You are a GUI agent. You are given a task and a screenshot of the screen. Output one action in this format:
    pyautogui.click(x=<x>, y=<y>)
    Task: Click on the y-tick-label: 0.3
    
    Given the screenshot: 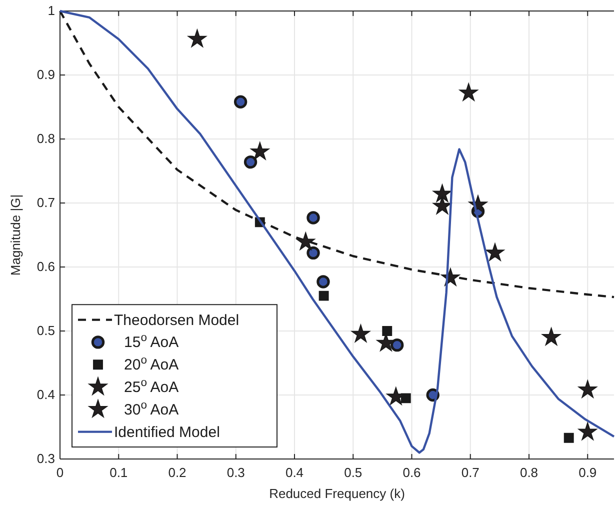 What is the action you would take?
    pyautogui.click(x=45, y=458)
    